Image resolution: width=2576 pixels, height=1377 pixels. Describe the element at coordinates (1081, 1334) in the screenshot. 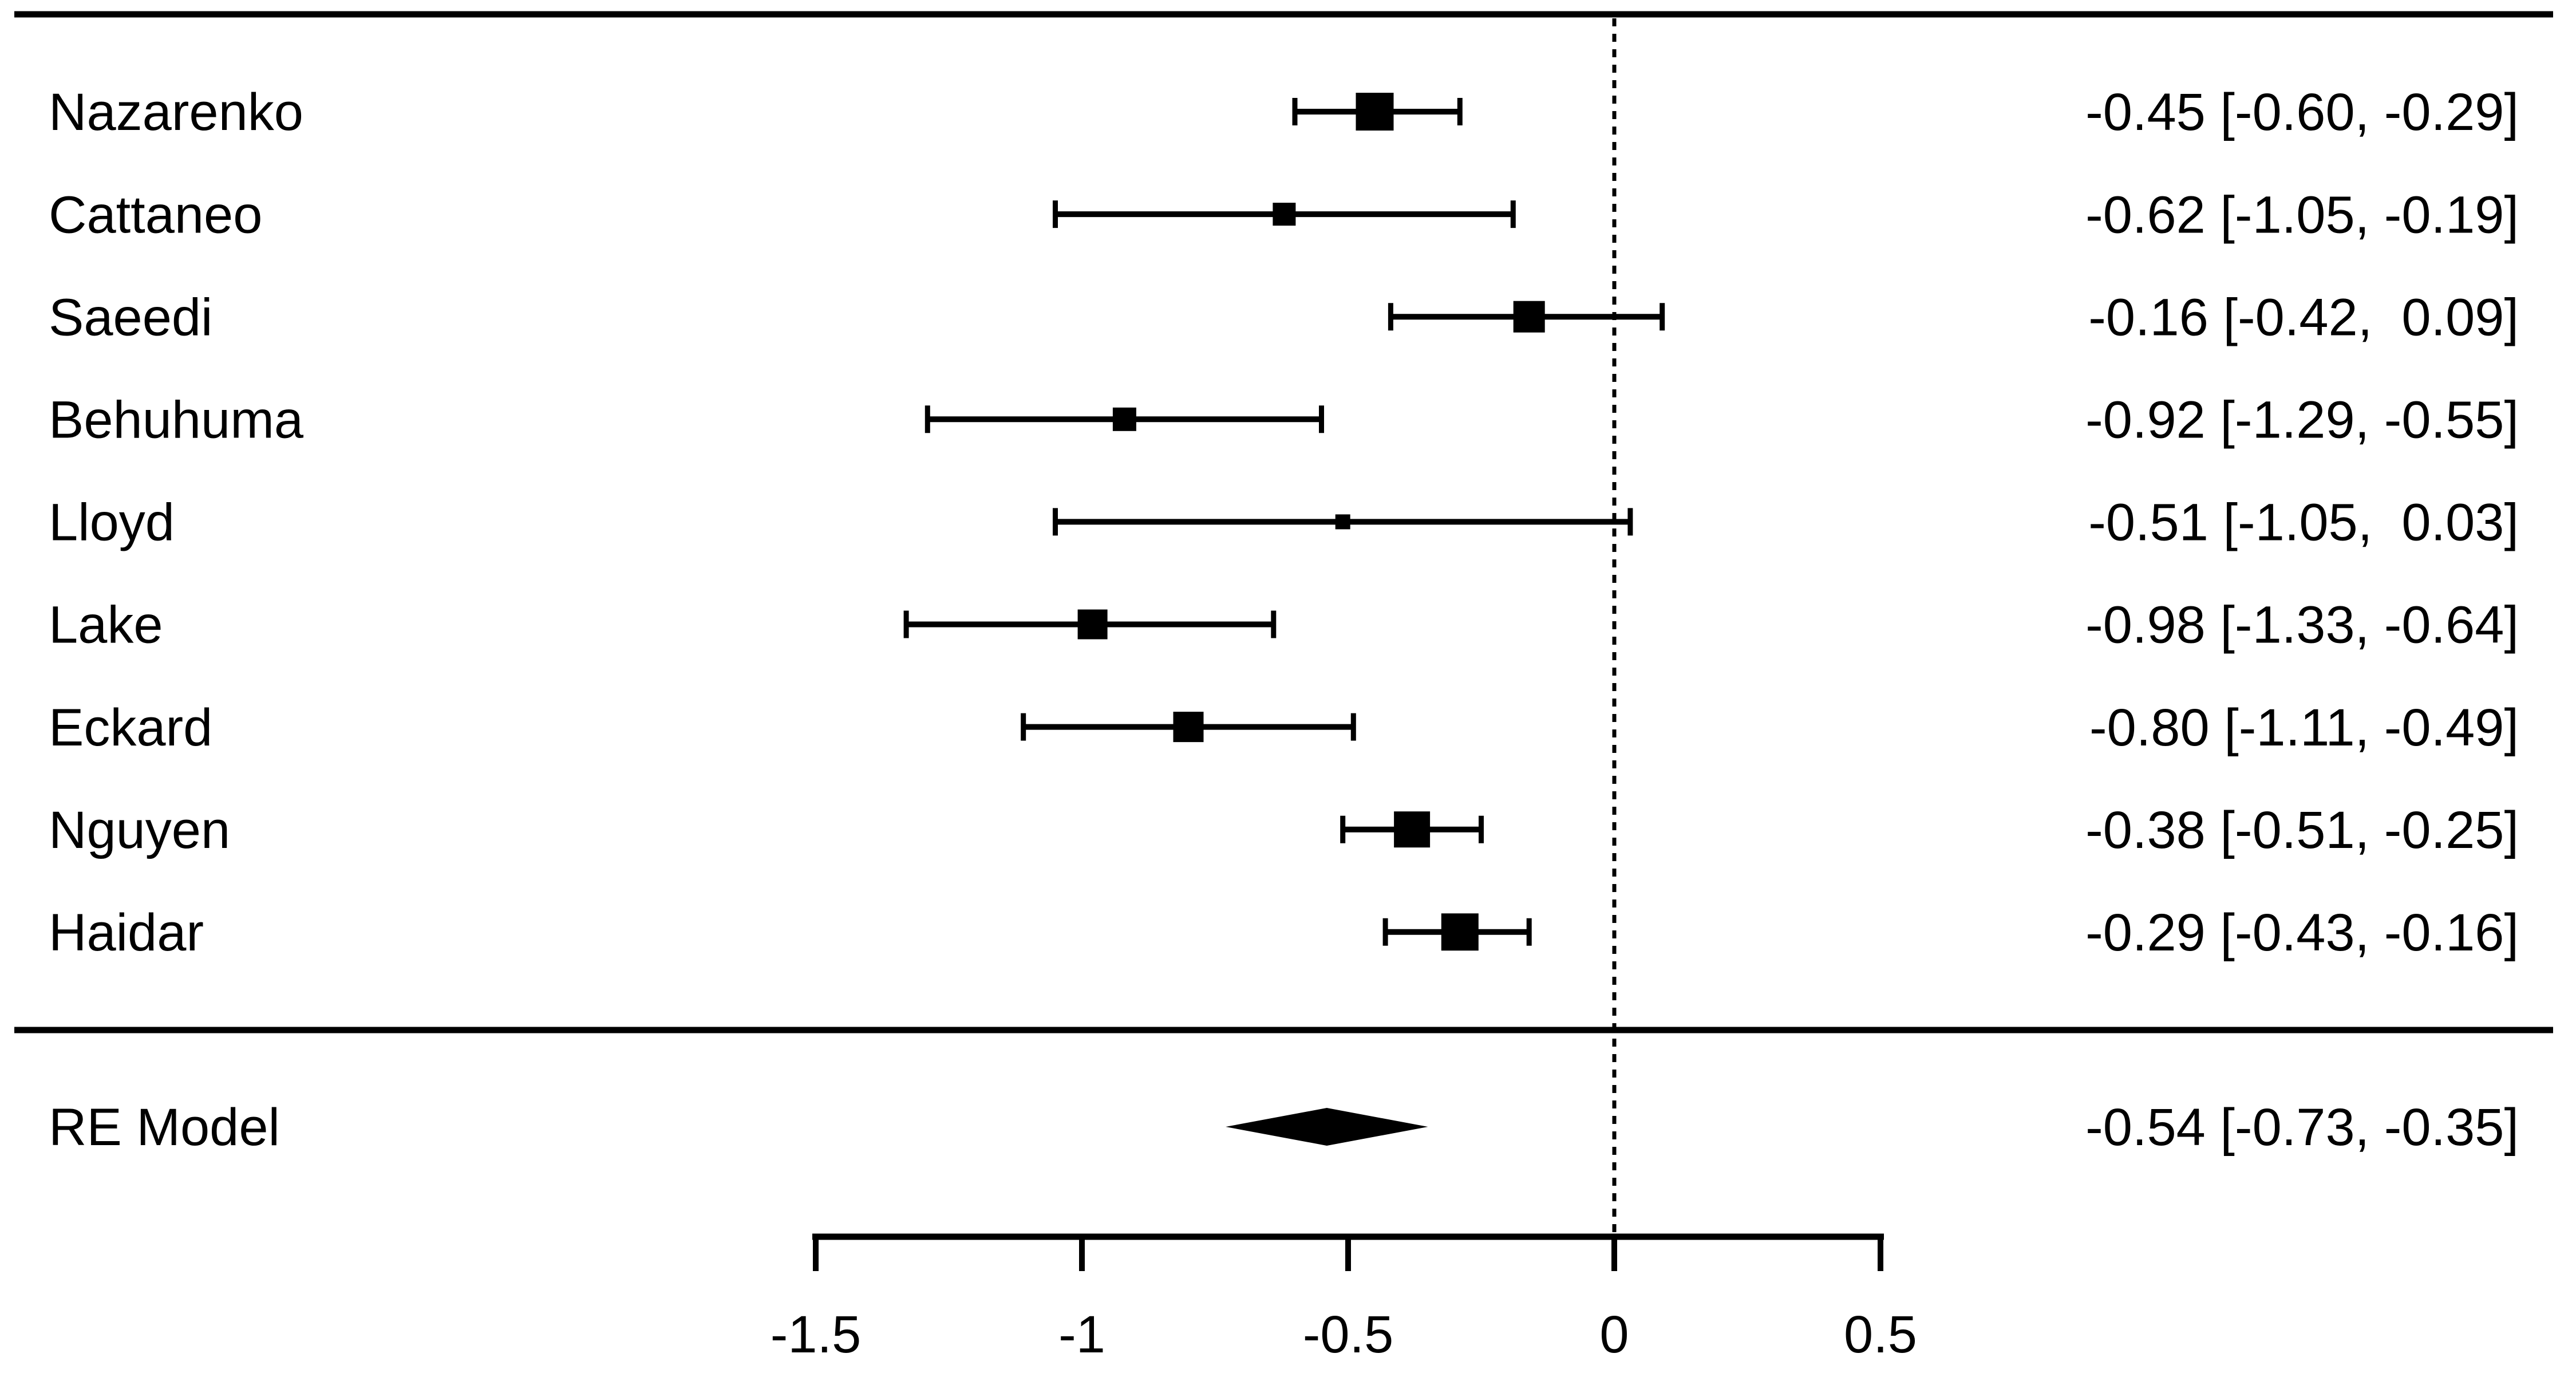

I see `x-axis-tick-label: -1` at that location.